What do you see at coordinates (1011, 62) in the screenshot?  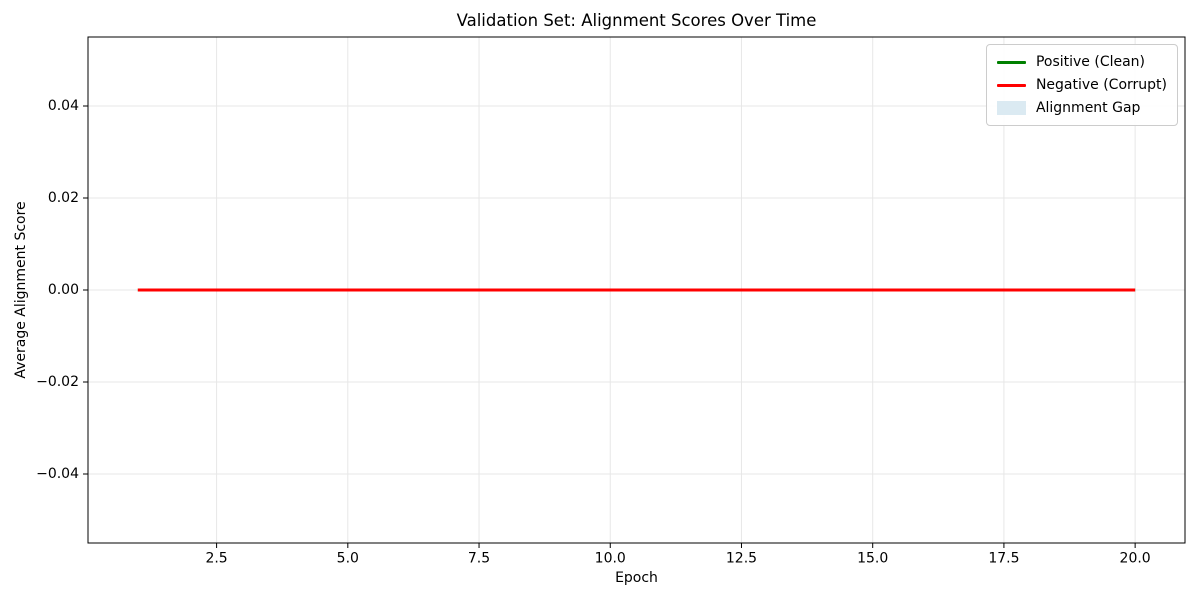 I see `legend-line-positive` at bounding box center [1011, 62].